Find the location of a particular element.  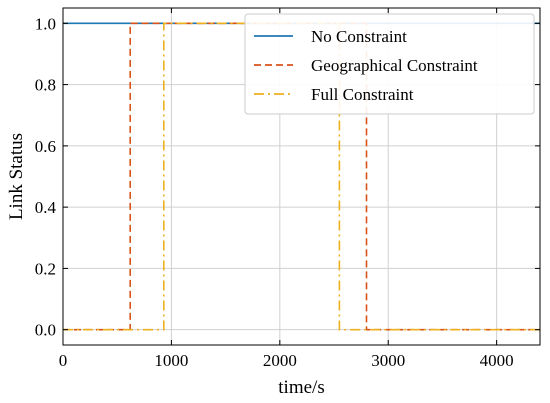

y-tick-label-4: 0.8 is located at coordinates (45, 85).